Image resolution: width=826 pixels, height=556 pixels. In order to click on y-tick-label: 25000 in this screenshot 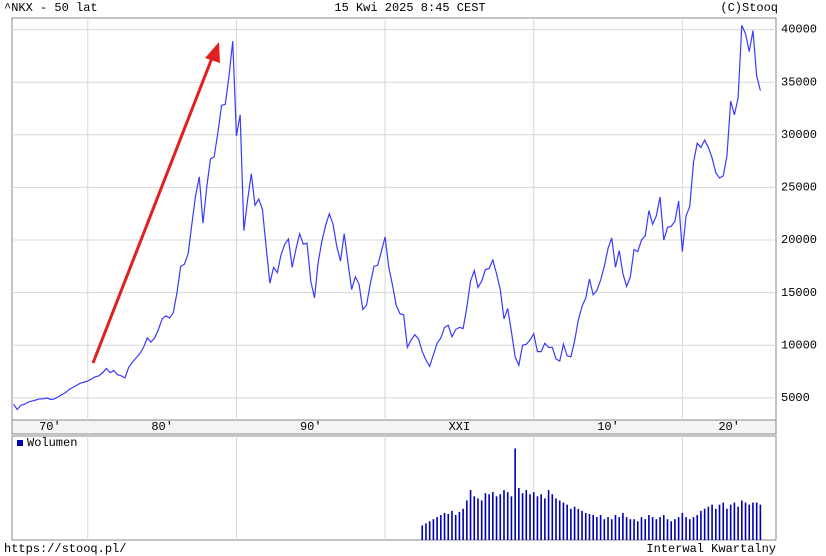, I will do `click(799, 188)`.